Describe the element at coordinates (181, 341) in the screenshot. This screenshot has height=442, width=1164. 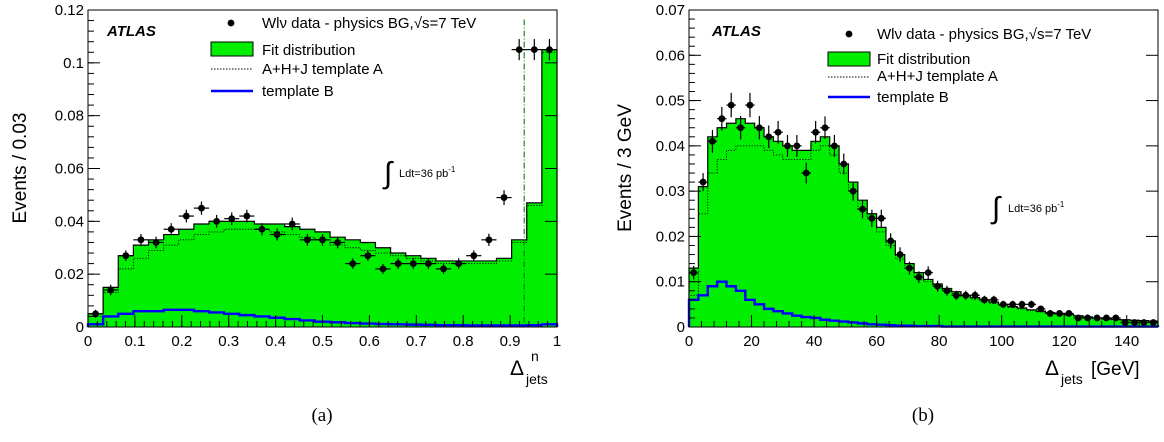
I see `x-tick-label-a-2: 0.2` at that location.